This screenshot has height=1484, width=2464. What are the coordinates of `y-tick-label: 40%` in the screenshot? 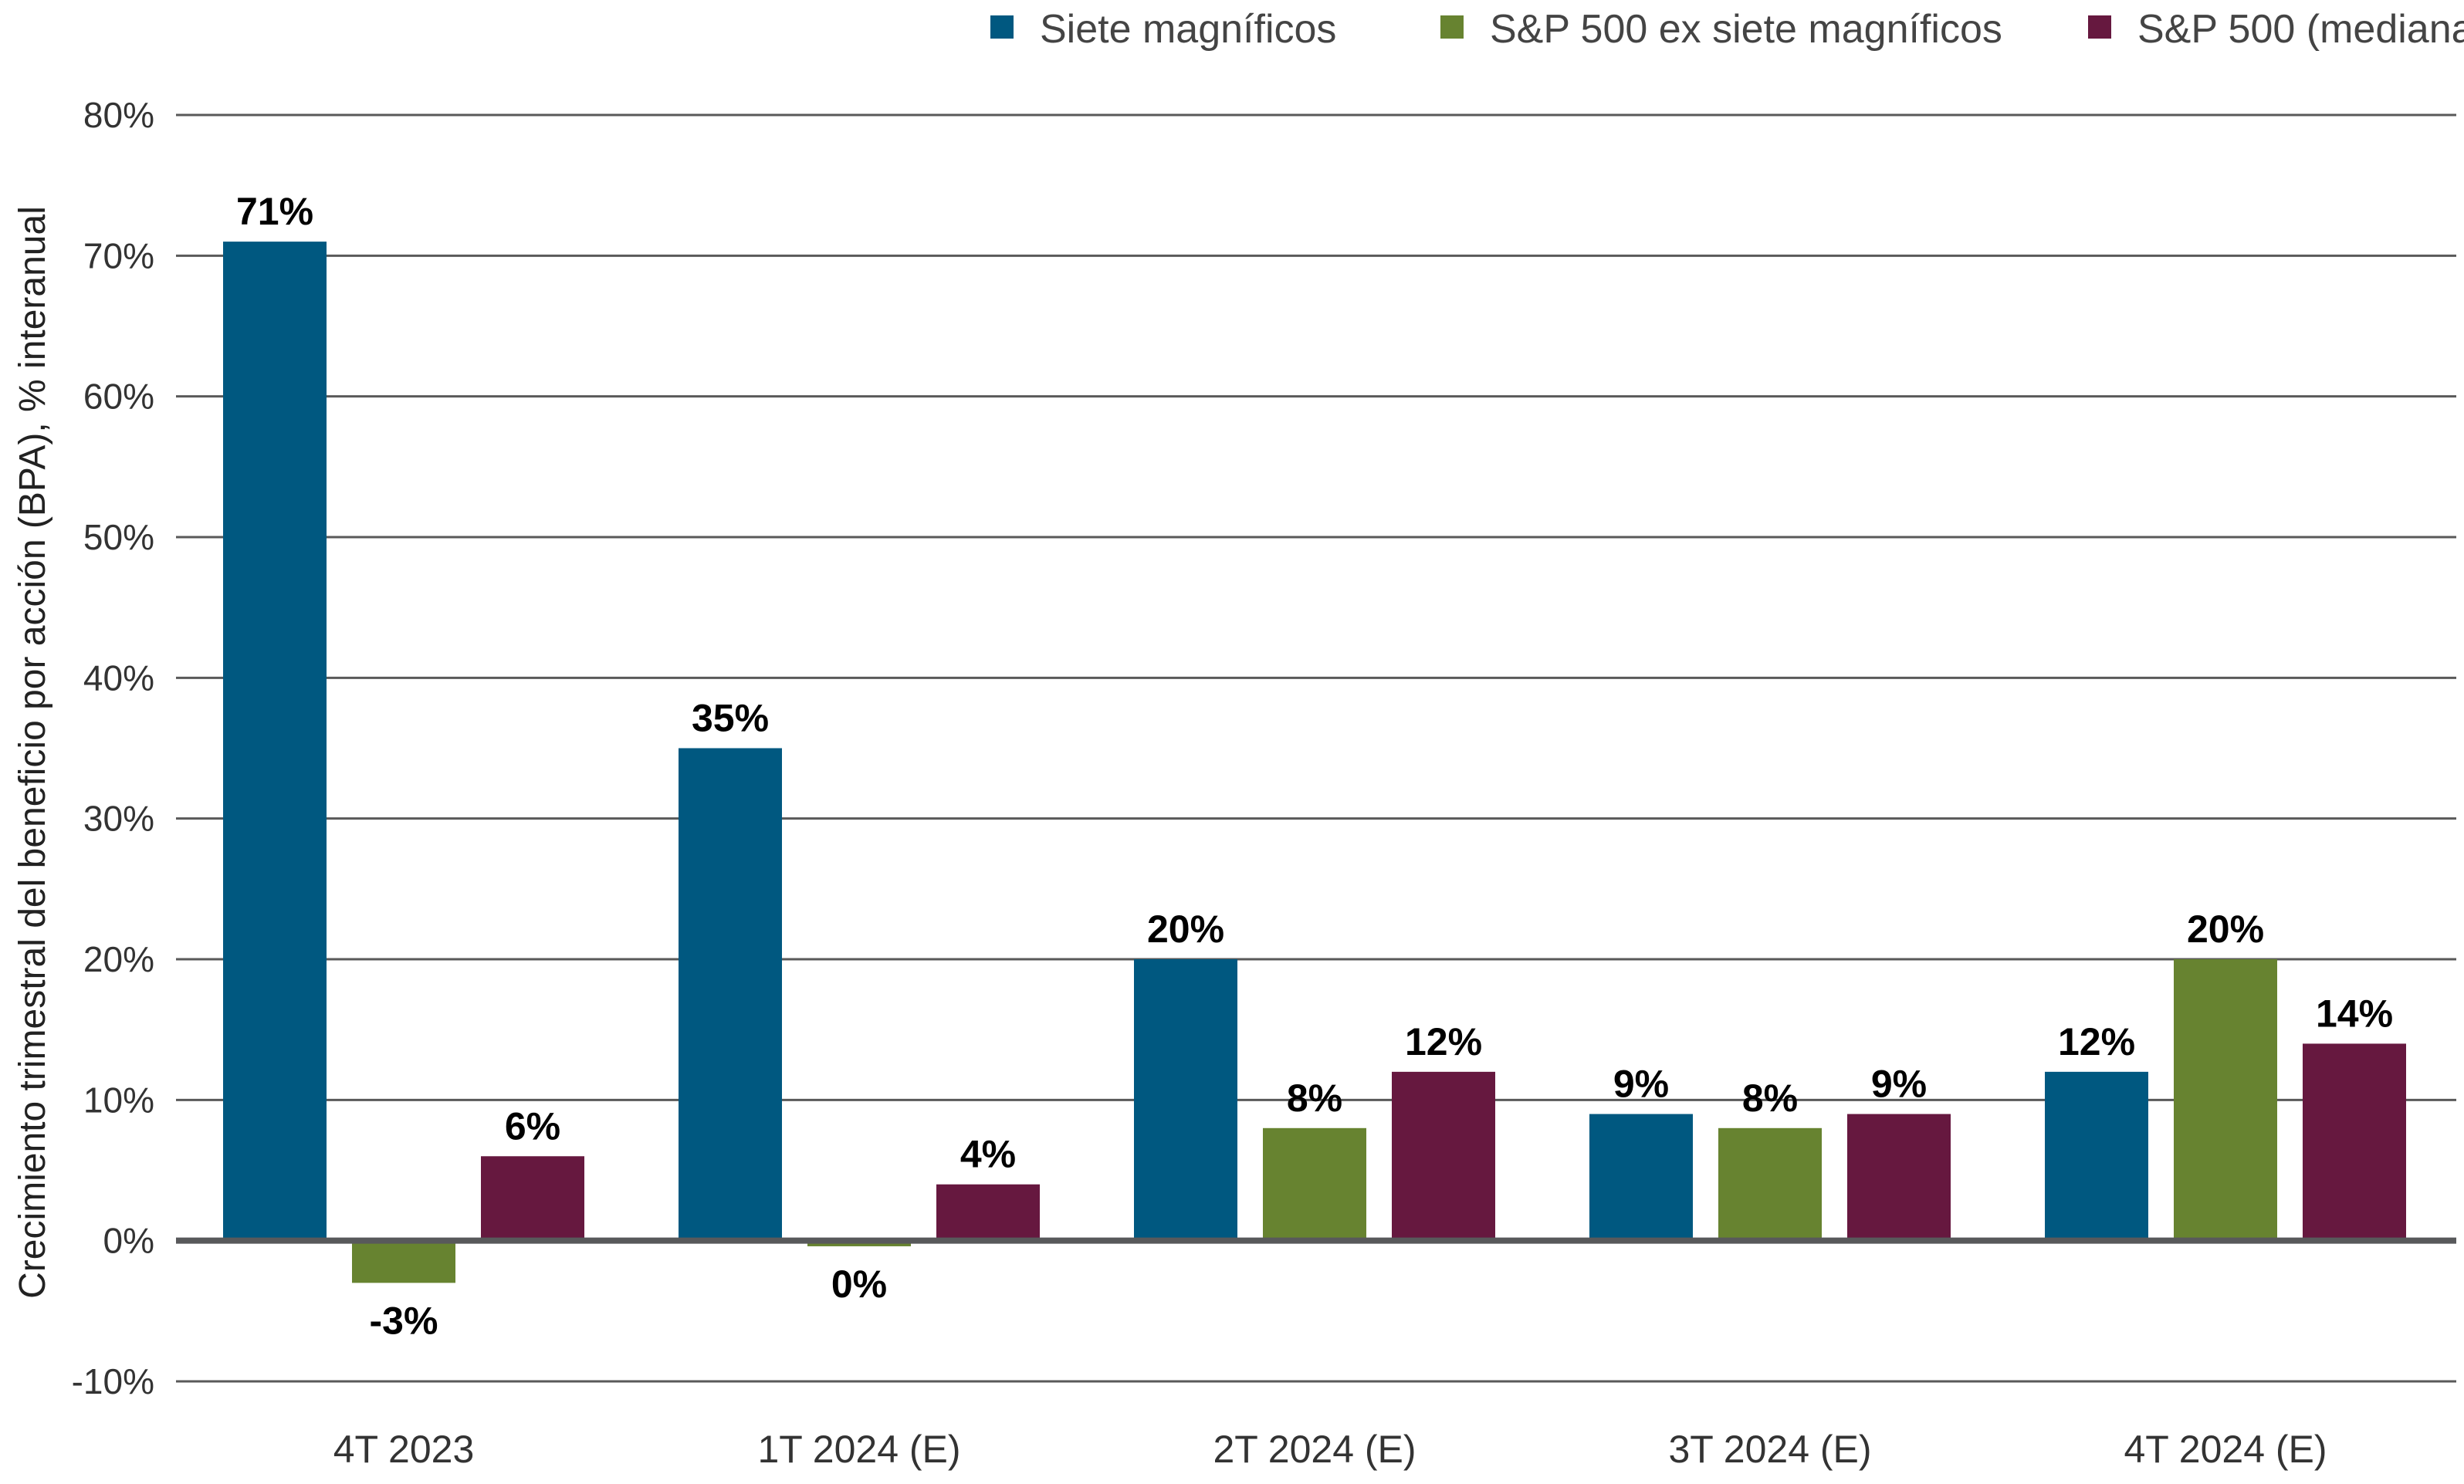 It's located at (118, 677).